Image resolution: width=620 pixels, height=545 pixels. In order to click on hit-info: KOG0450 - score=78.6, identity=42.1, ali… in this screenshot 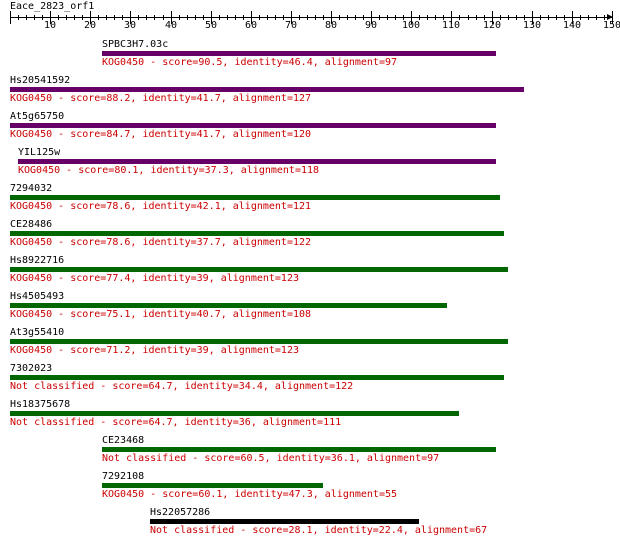, I will do `click(161, 206)`.